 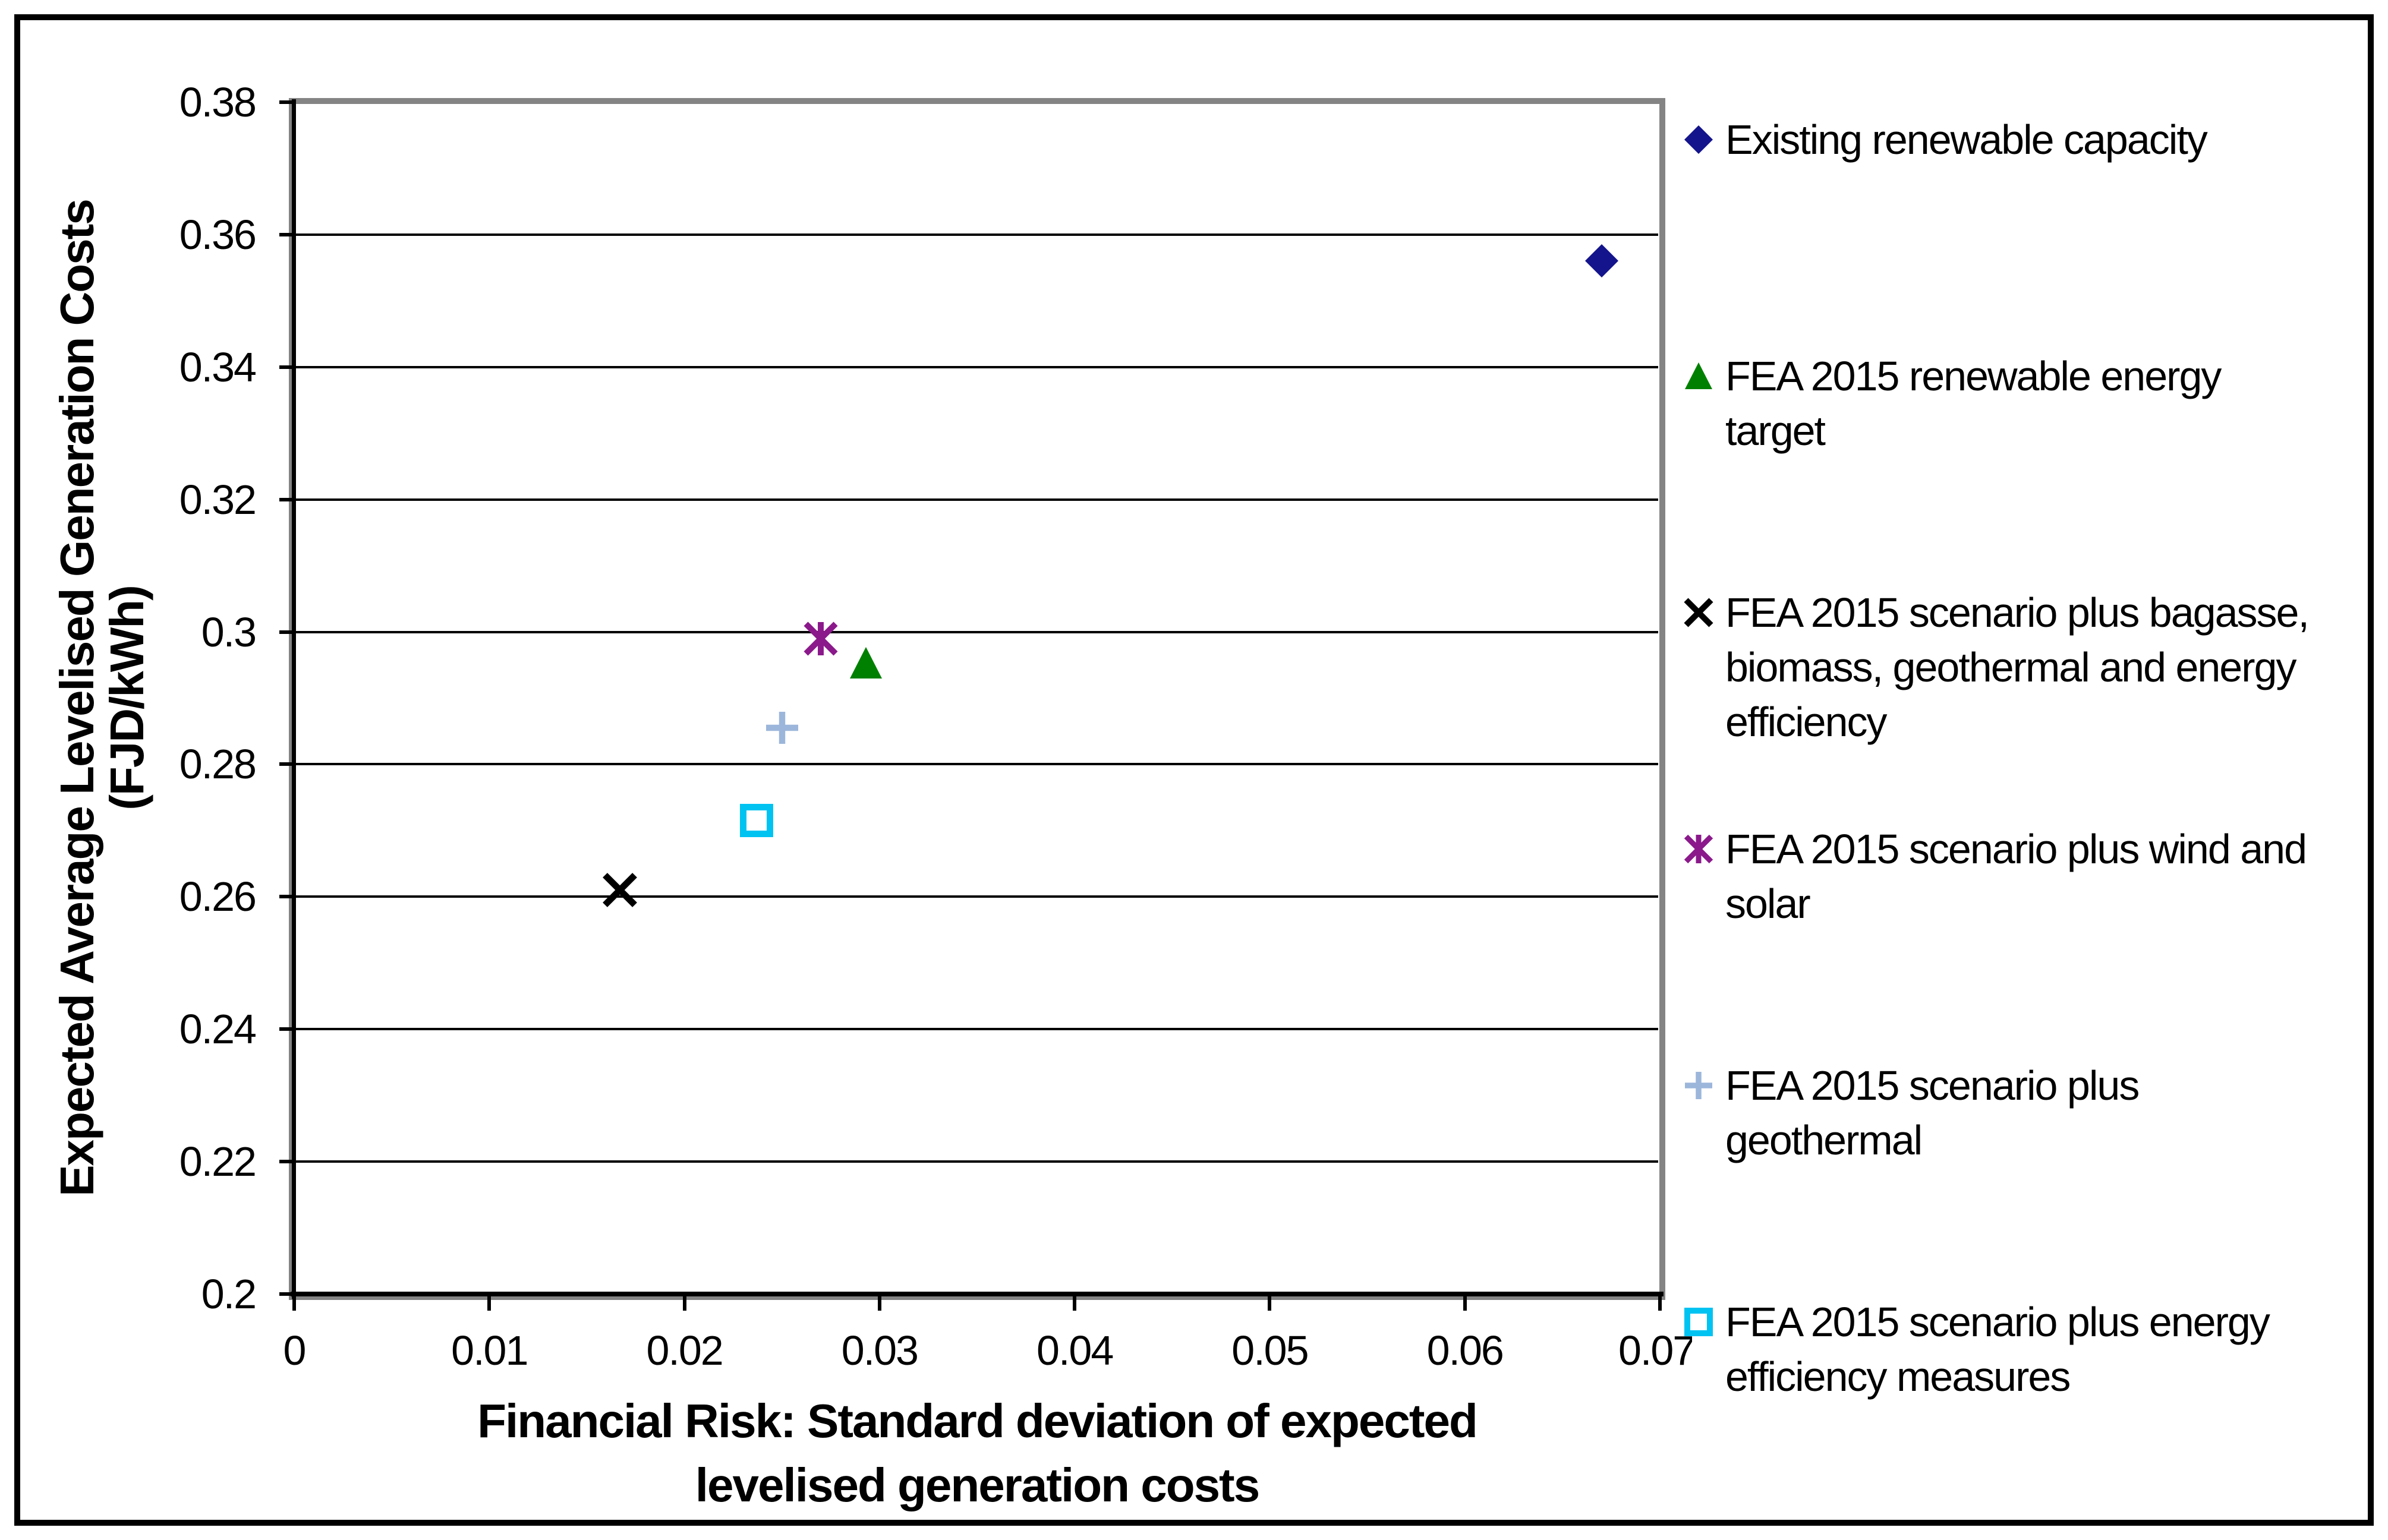 What do you see at coordinates (218, 896) in the screenshot?
I see `y-tick-label-0.26: 0.26` at bounding box center [218, 896].